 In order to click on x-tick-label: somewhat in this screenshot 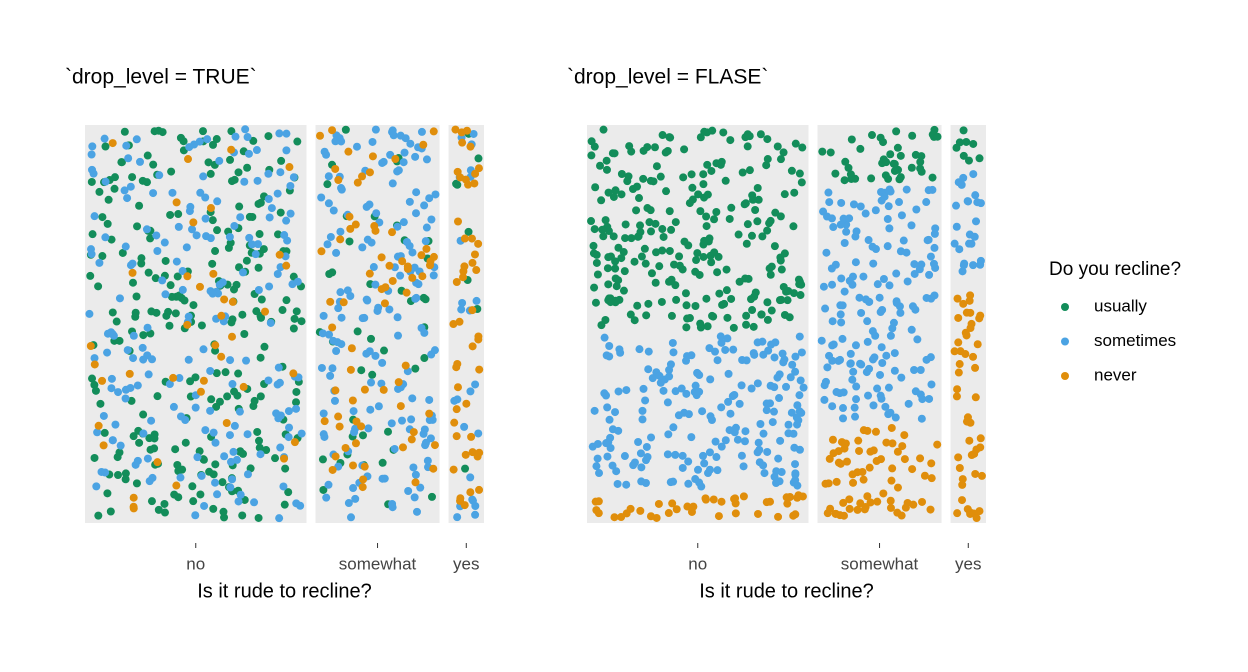, I will do `click(880, 563)`.